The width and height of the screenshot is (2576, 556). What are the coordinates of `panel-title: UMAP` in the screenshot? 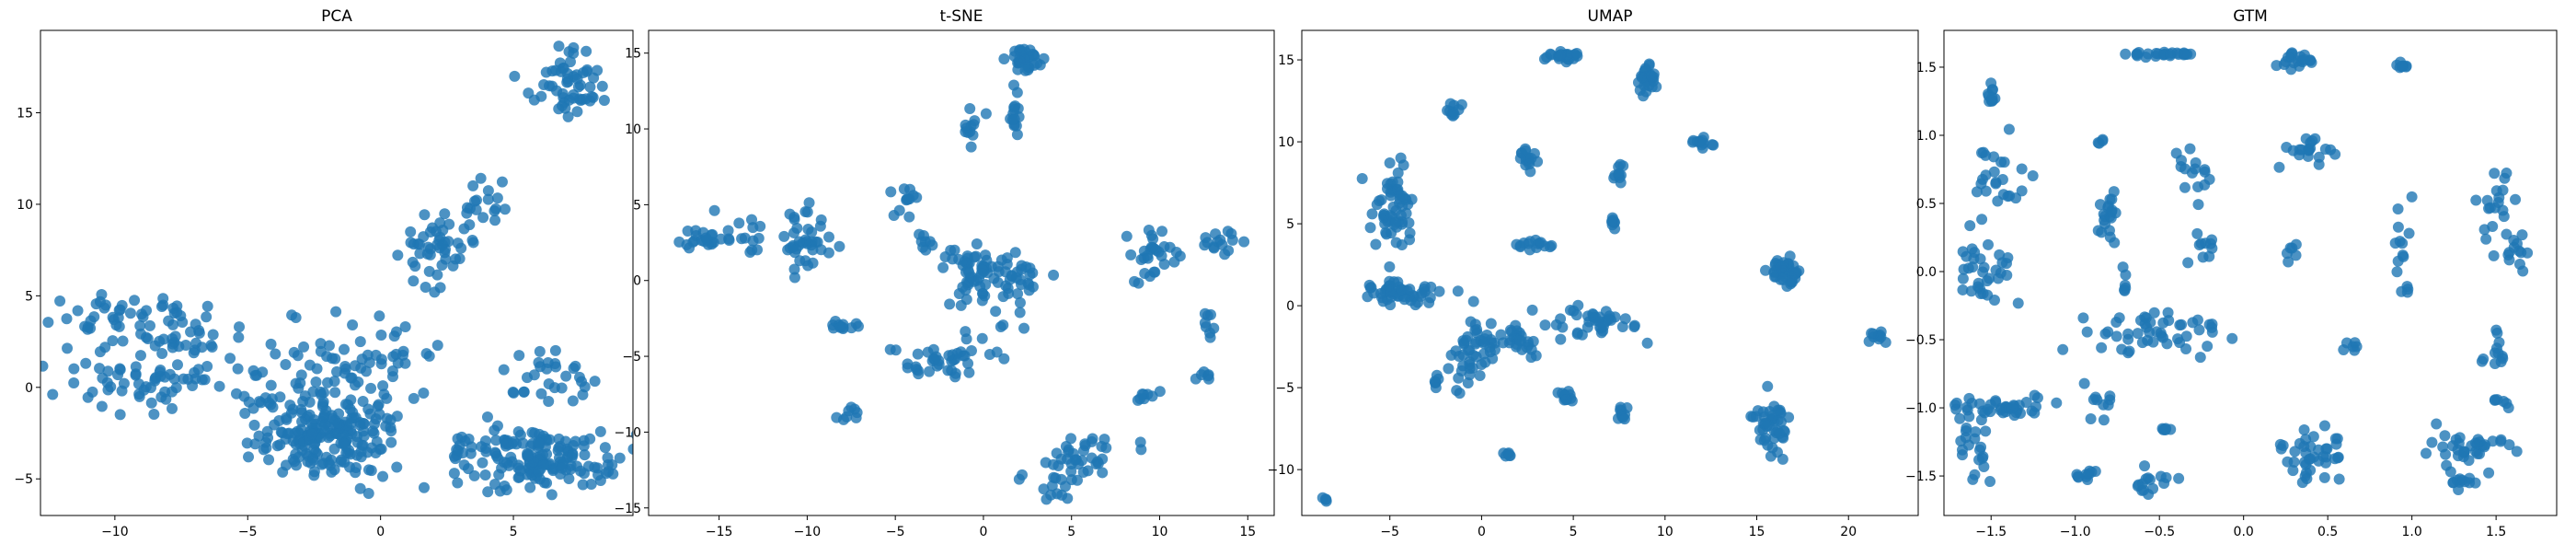 It's located at (1610, 16).